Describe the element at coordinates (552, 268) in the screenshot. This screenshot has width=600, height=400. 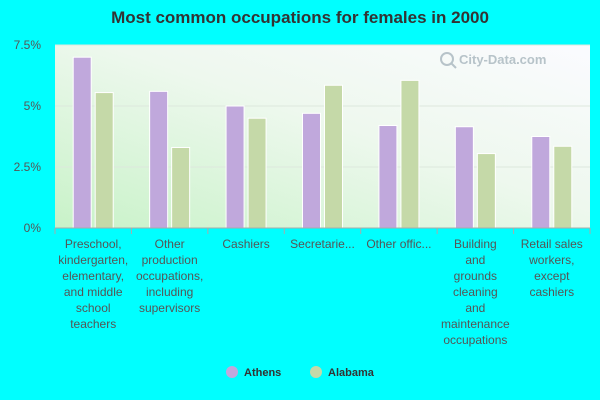
I see `x-category-label: Retail sales workers, except cashiers` at that location.